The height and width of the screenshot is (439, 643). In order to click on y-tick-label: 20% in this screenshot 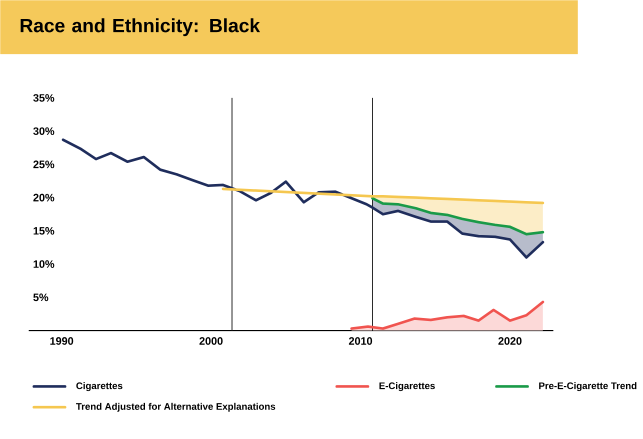, I will do `click(43, 198)`.